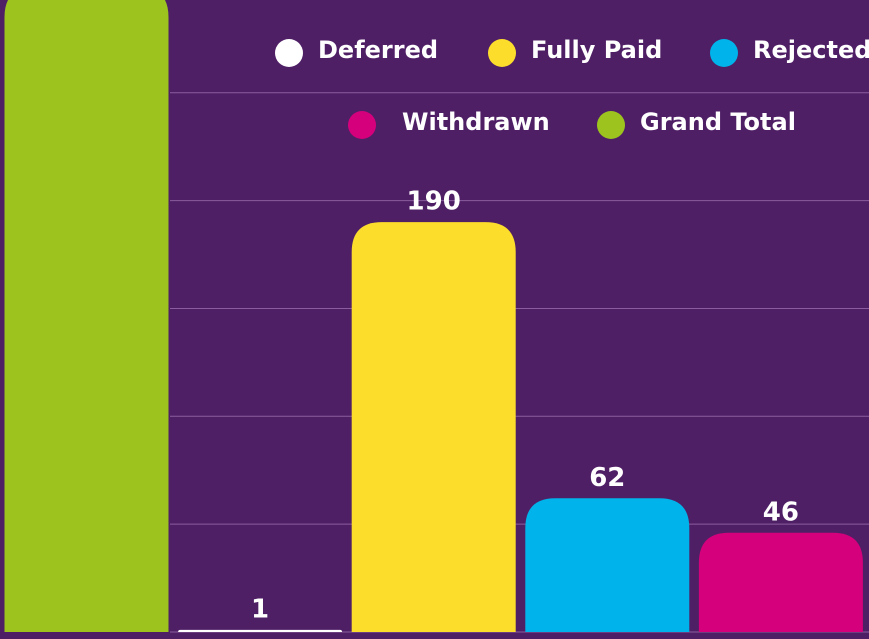 This screenshot has height=639, width=869. Describe the element at coordinates (811, 50) in the screenshot. I see `legend-label: Rejected` at that location.